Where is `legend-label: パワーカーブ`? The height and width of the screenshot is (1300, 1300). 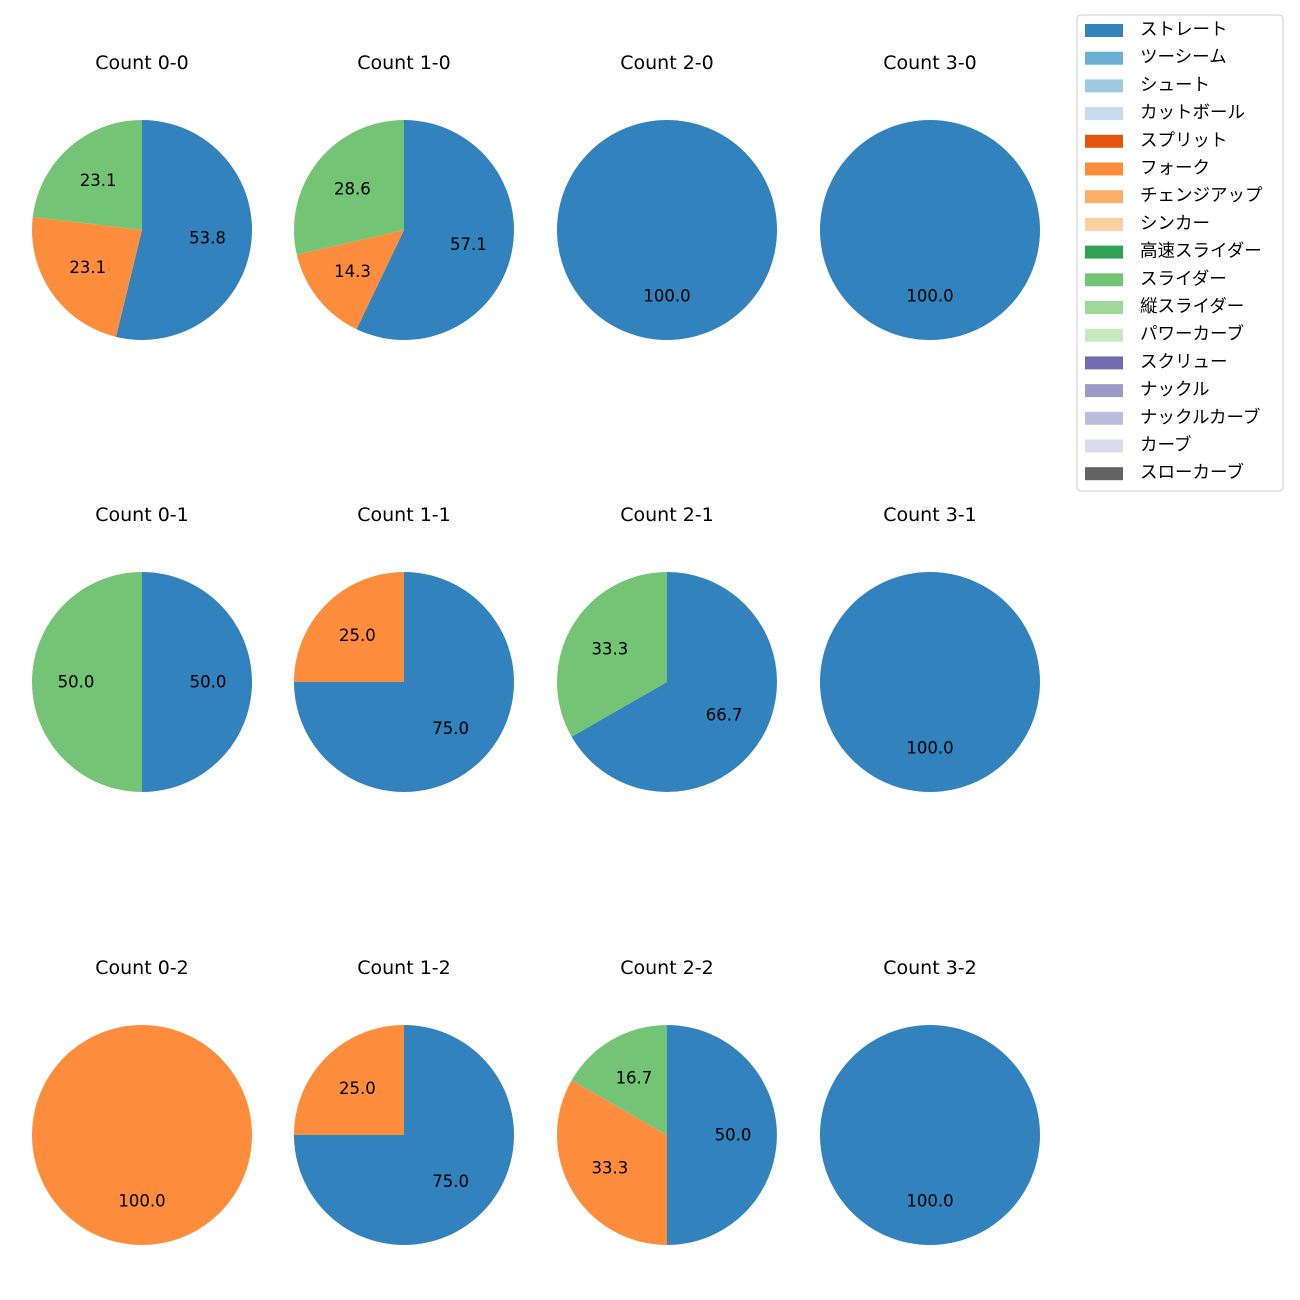
legend-label: パワーカーブ is located at coordinates (1192, 334).